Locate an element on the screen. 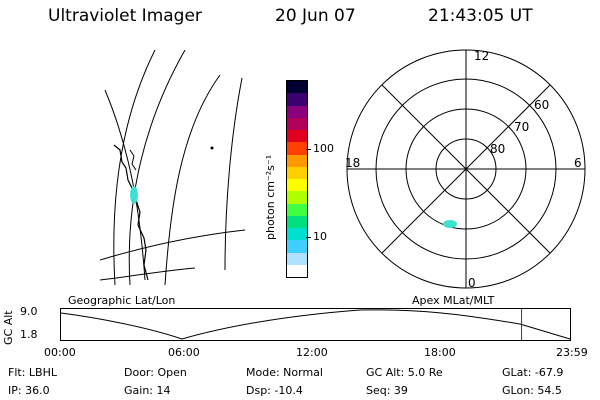  timeline-right-caption: Apex MLat/MLT is located at coordinates (453, 300).